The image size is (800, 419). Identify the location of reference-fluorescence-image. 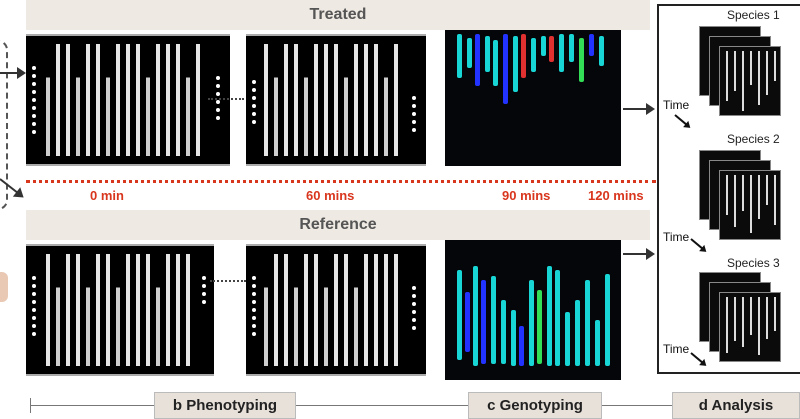
(533, 310).